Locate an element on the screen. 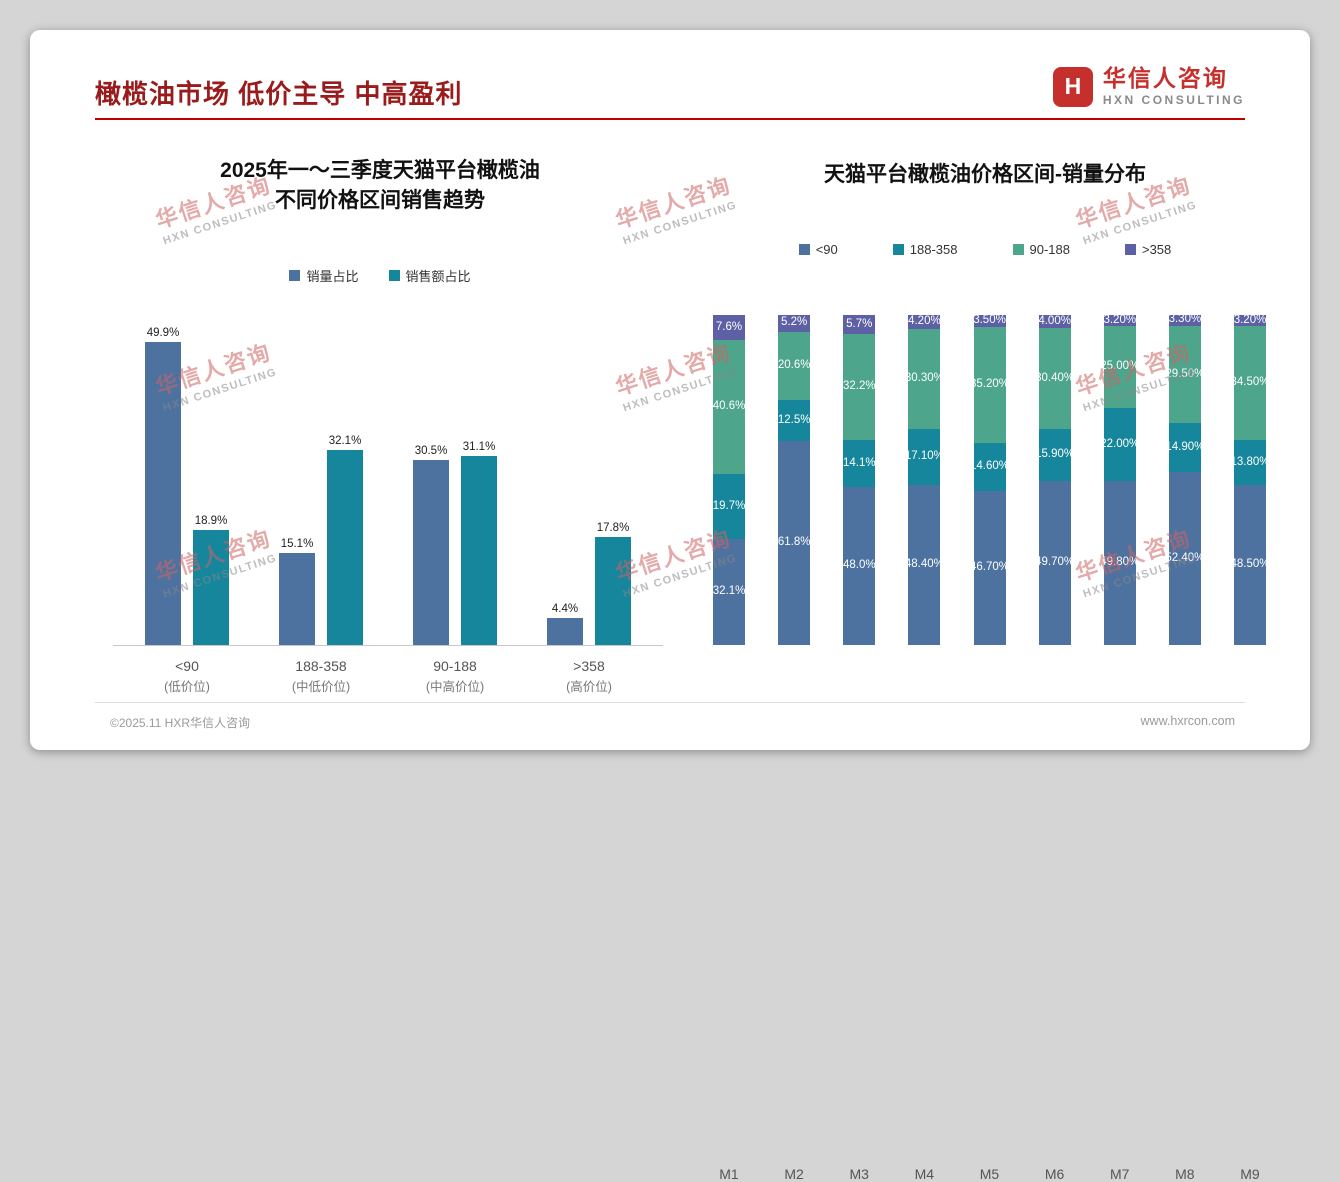 The image size is (1340, 1182). bar-segment: 49.70% is located at coordinates (1054, 563).